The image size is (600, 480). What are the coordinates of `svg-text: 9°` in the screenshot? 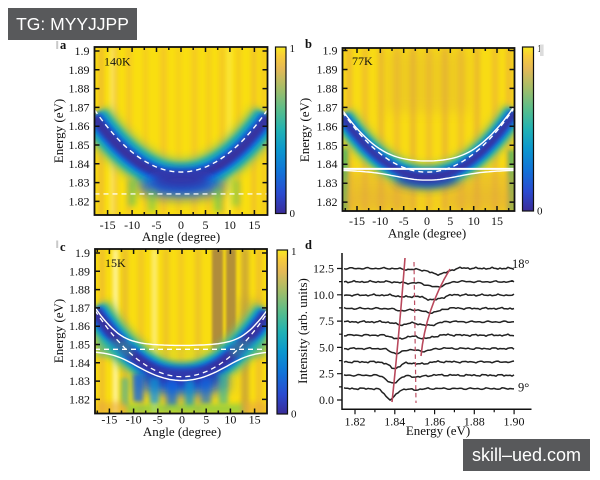 It's located at (523, 388).